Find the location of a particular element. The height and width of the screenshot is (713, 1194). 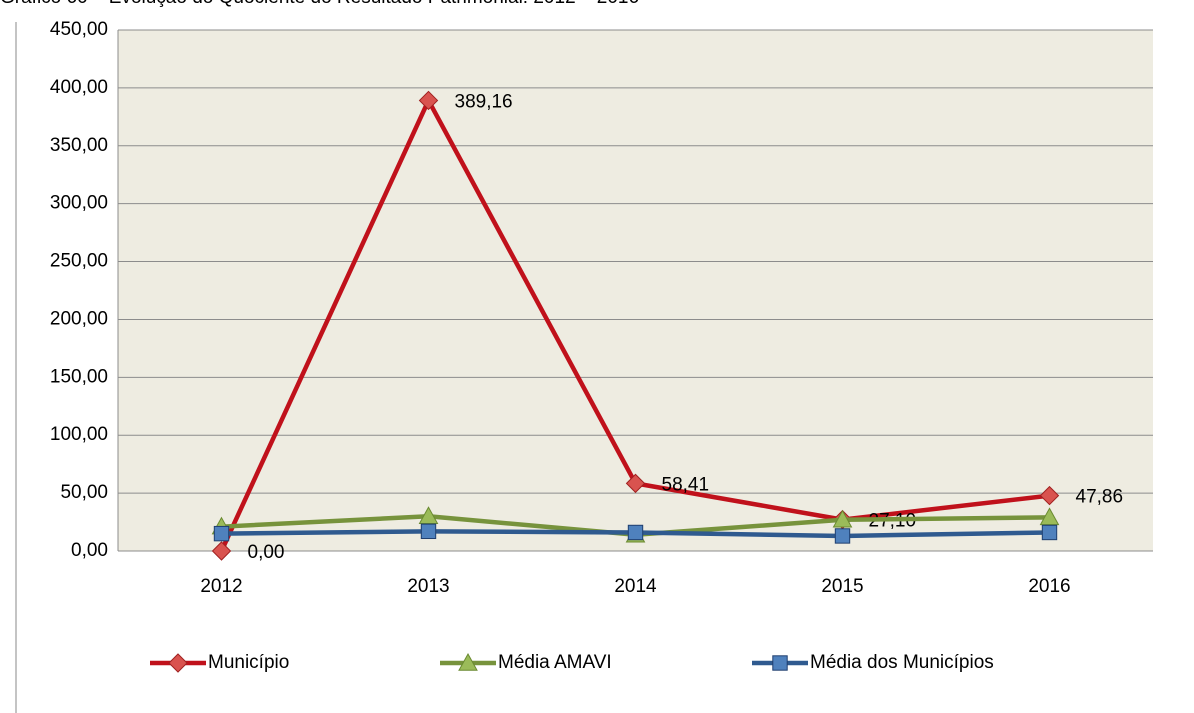

legend-label: Média dos Municípios is located at coordinates (902, 662).